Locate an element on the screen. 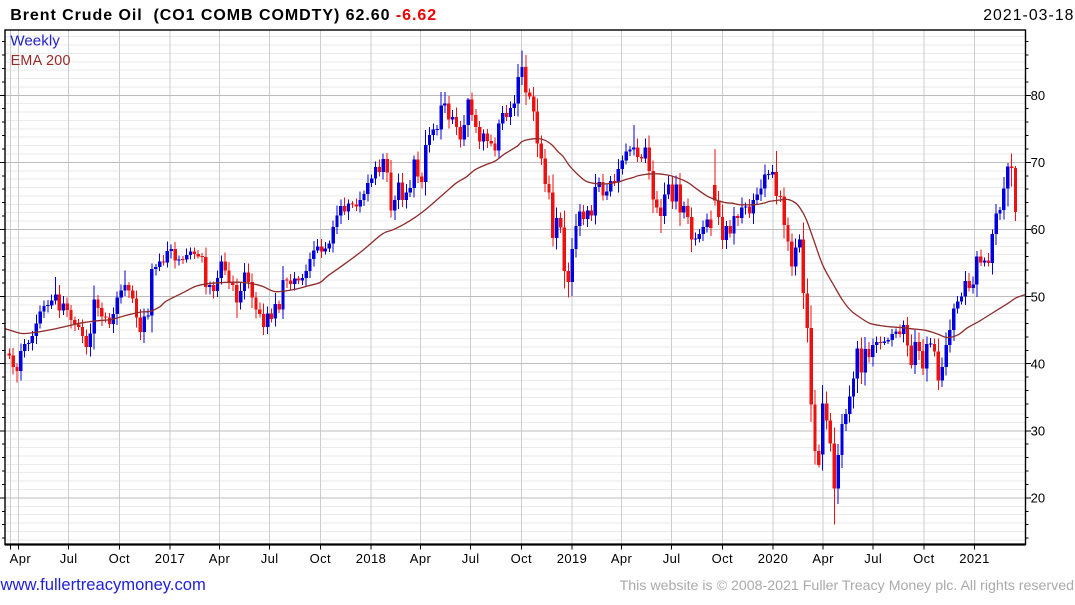  svg-text: 80 is located at coordinates (1038, 95).